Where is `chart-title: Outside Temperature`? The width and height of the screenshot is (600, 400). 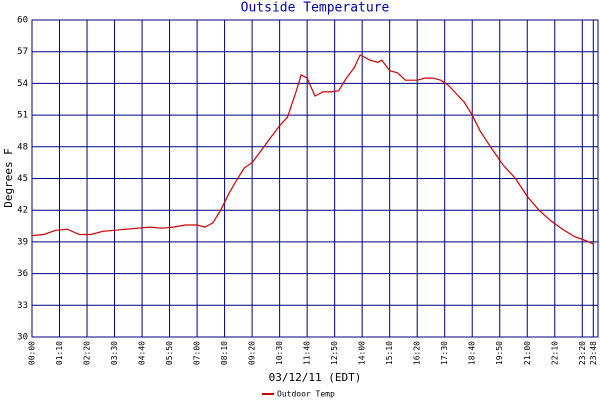
chart-title: Outside Temperature is located at coordinates (315, 8).